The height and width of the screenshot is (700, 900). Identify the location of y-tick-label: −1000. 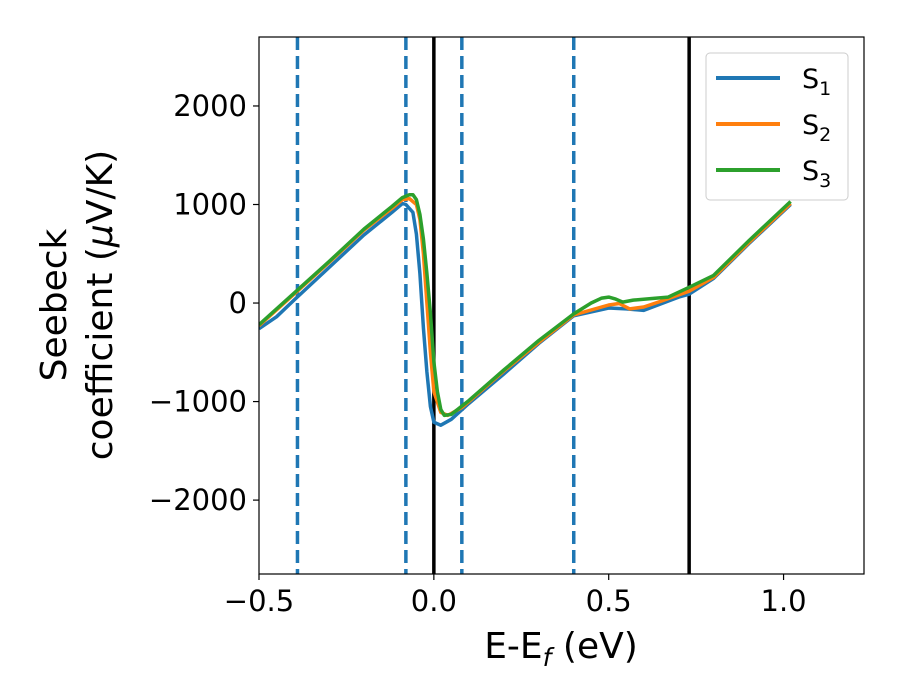
(198, 402).